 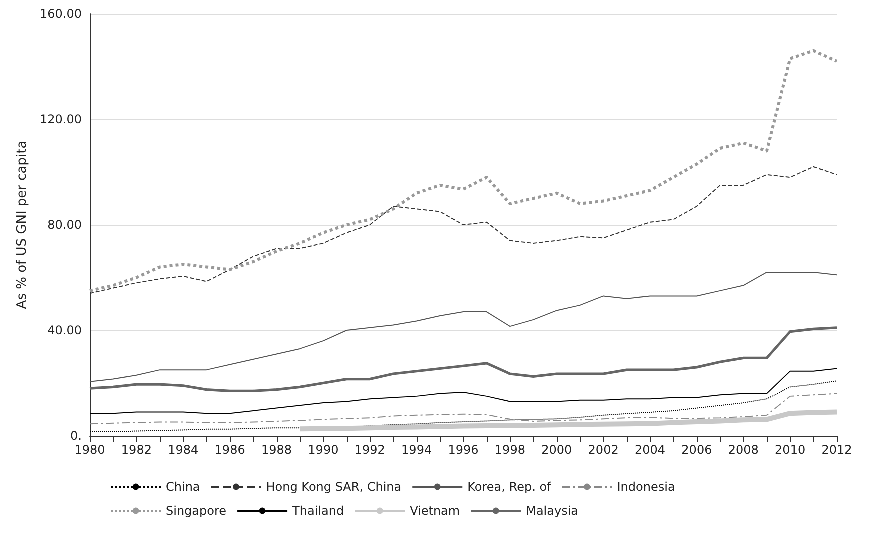 What do you see at coordinates (510, 487) in the screenshot?
I see `legend-label: Korea, Rep. of` at bounding box center [510, 487].